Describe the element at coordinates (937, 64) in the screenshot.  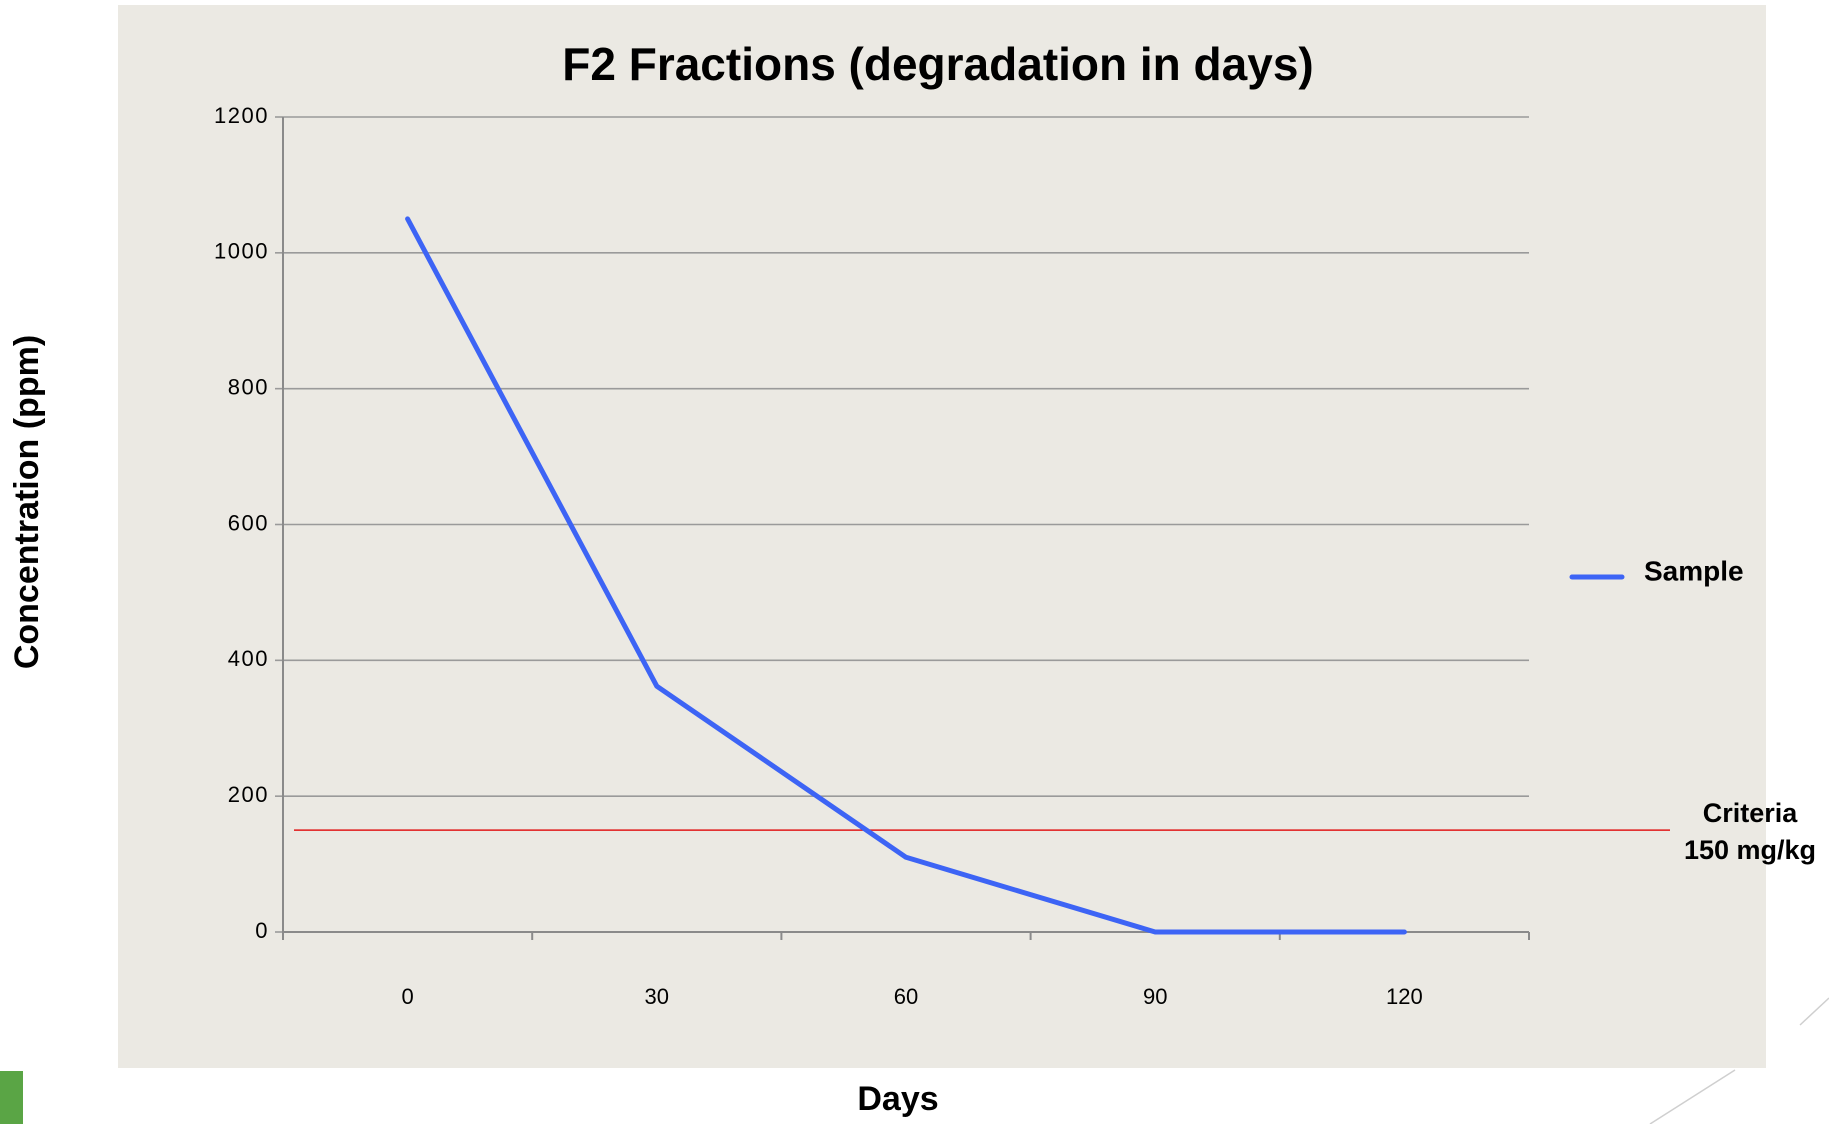
I see `chart-title: F2 Fractions (degradation in days)` at that location.